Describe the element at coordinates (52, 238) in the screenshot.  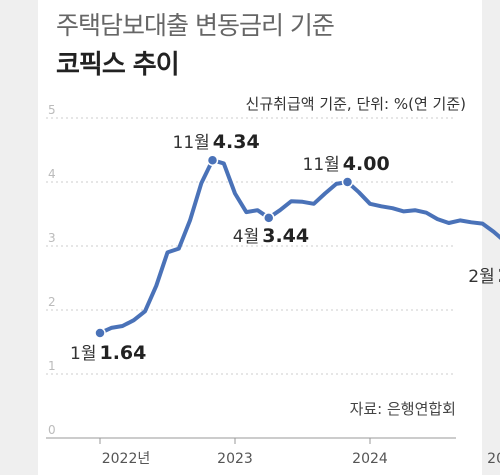
I see `y-tick-label: 3` at that location.